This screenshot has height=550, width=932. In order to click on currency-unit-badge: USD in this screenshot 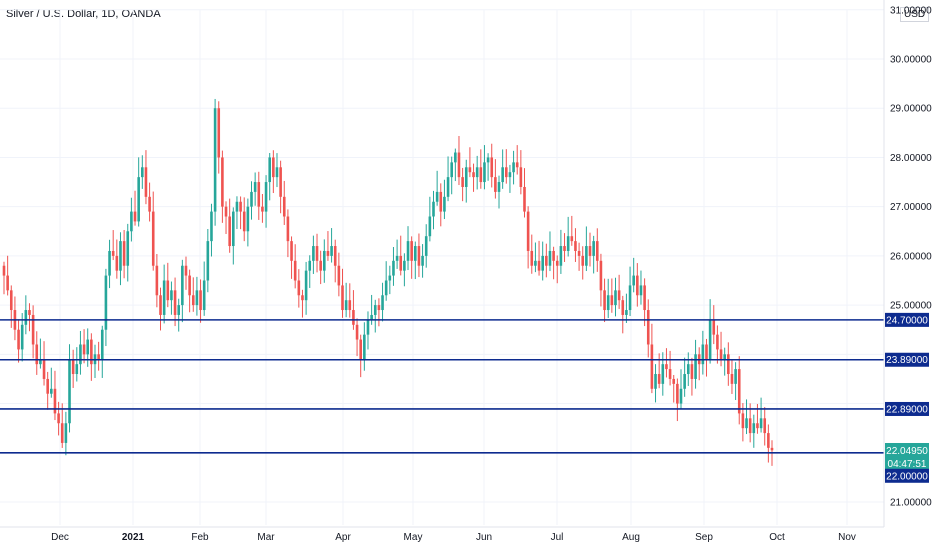, I will do `click(915, 14)`.